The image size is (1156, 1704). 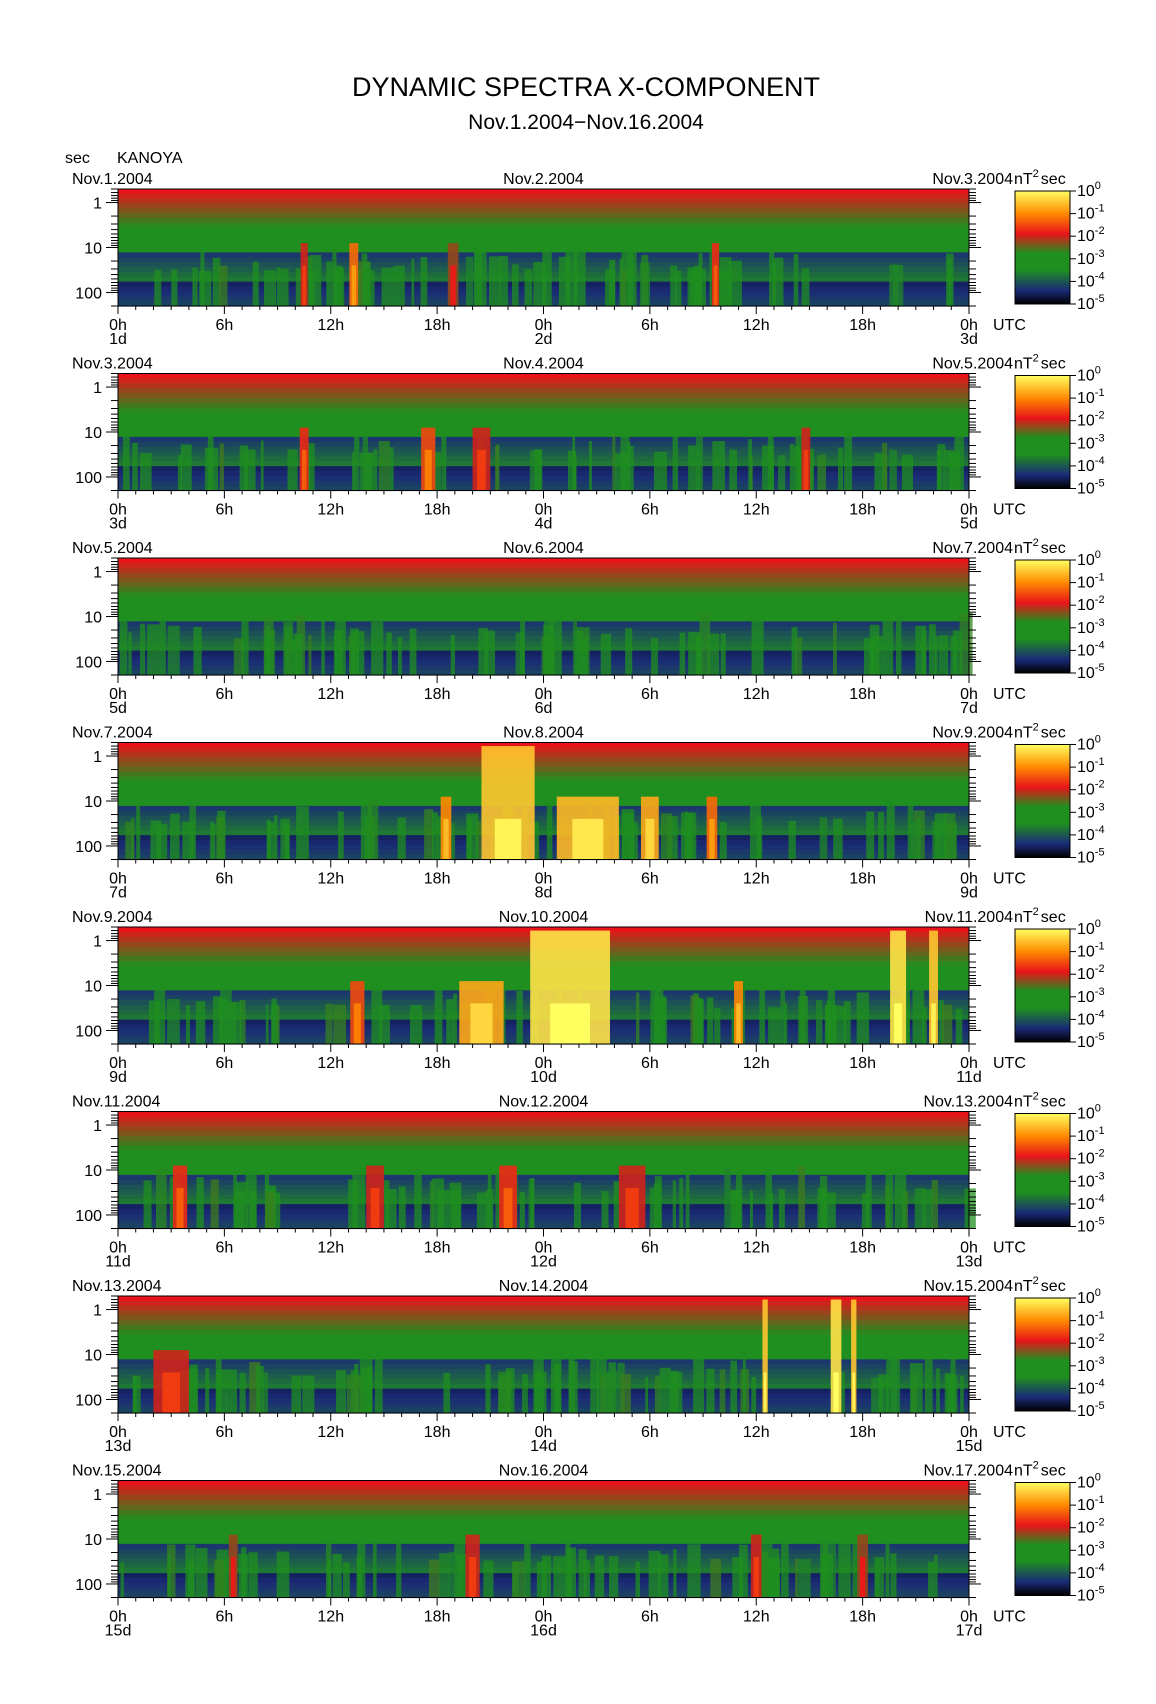 I want to click on x-tick-label: 18h, so click(x=437, y=1063).